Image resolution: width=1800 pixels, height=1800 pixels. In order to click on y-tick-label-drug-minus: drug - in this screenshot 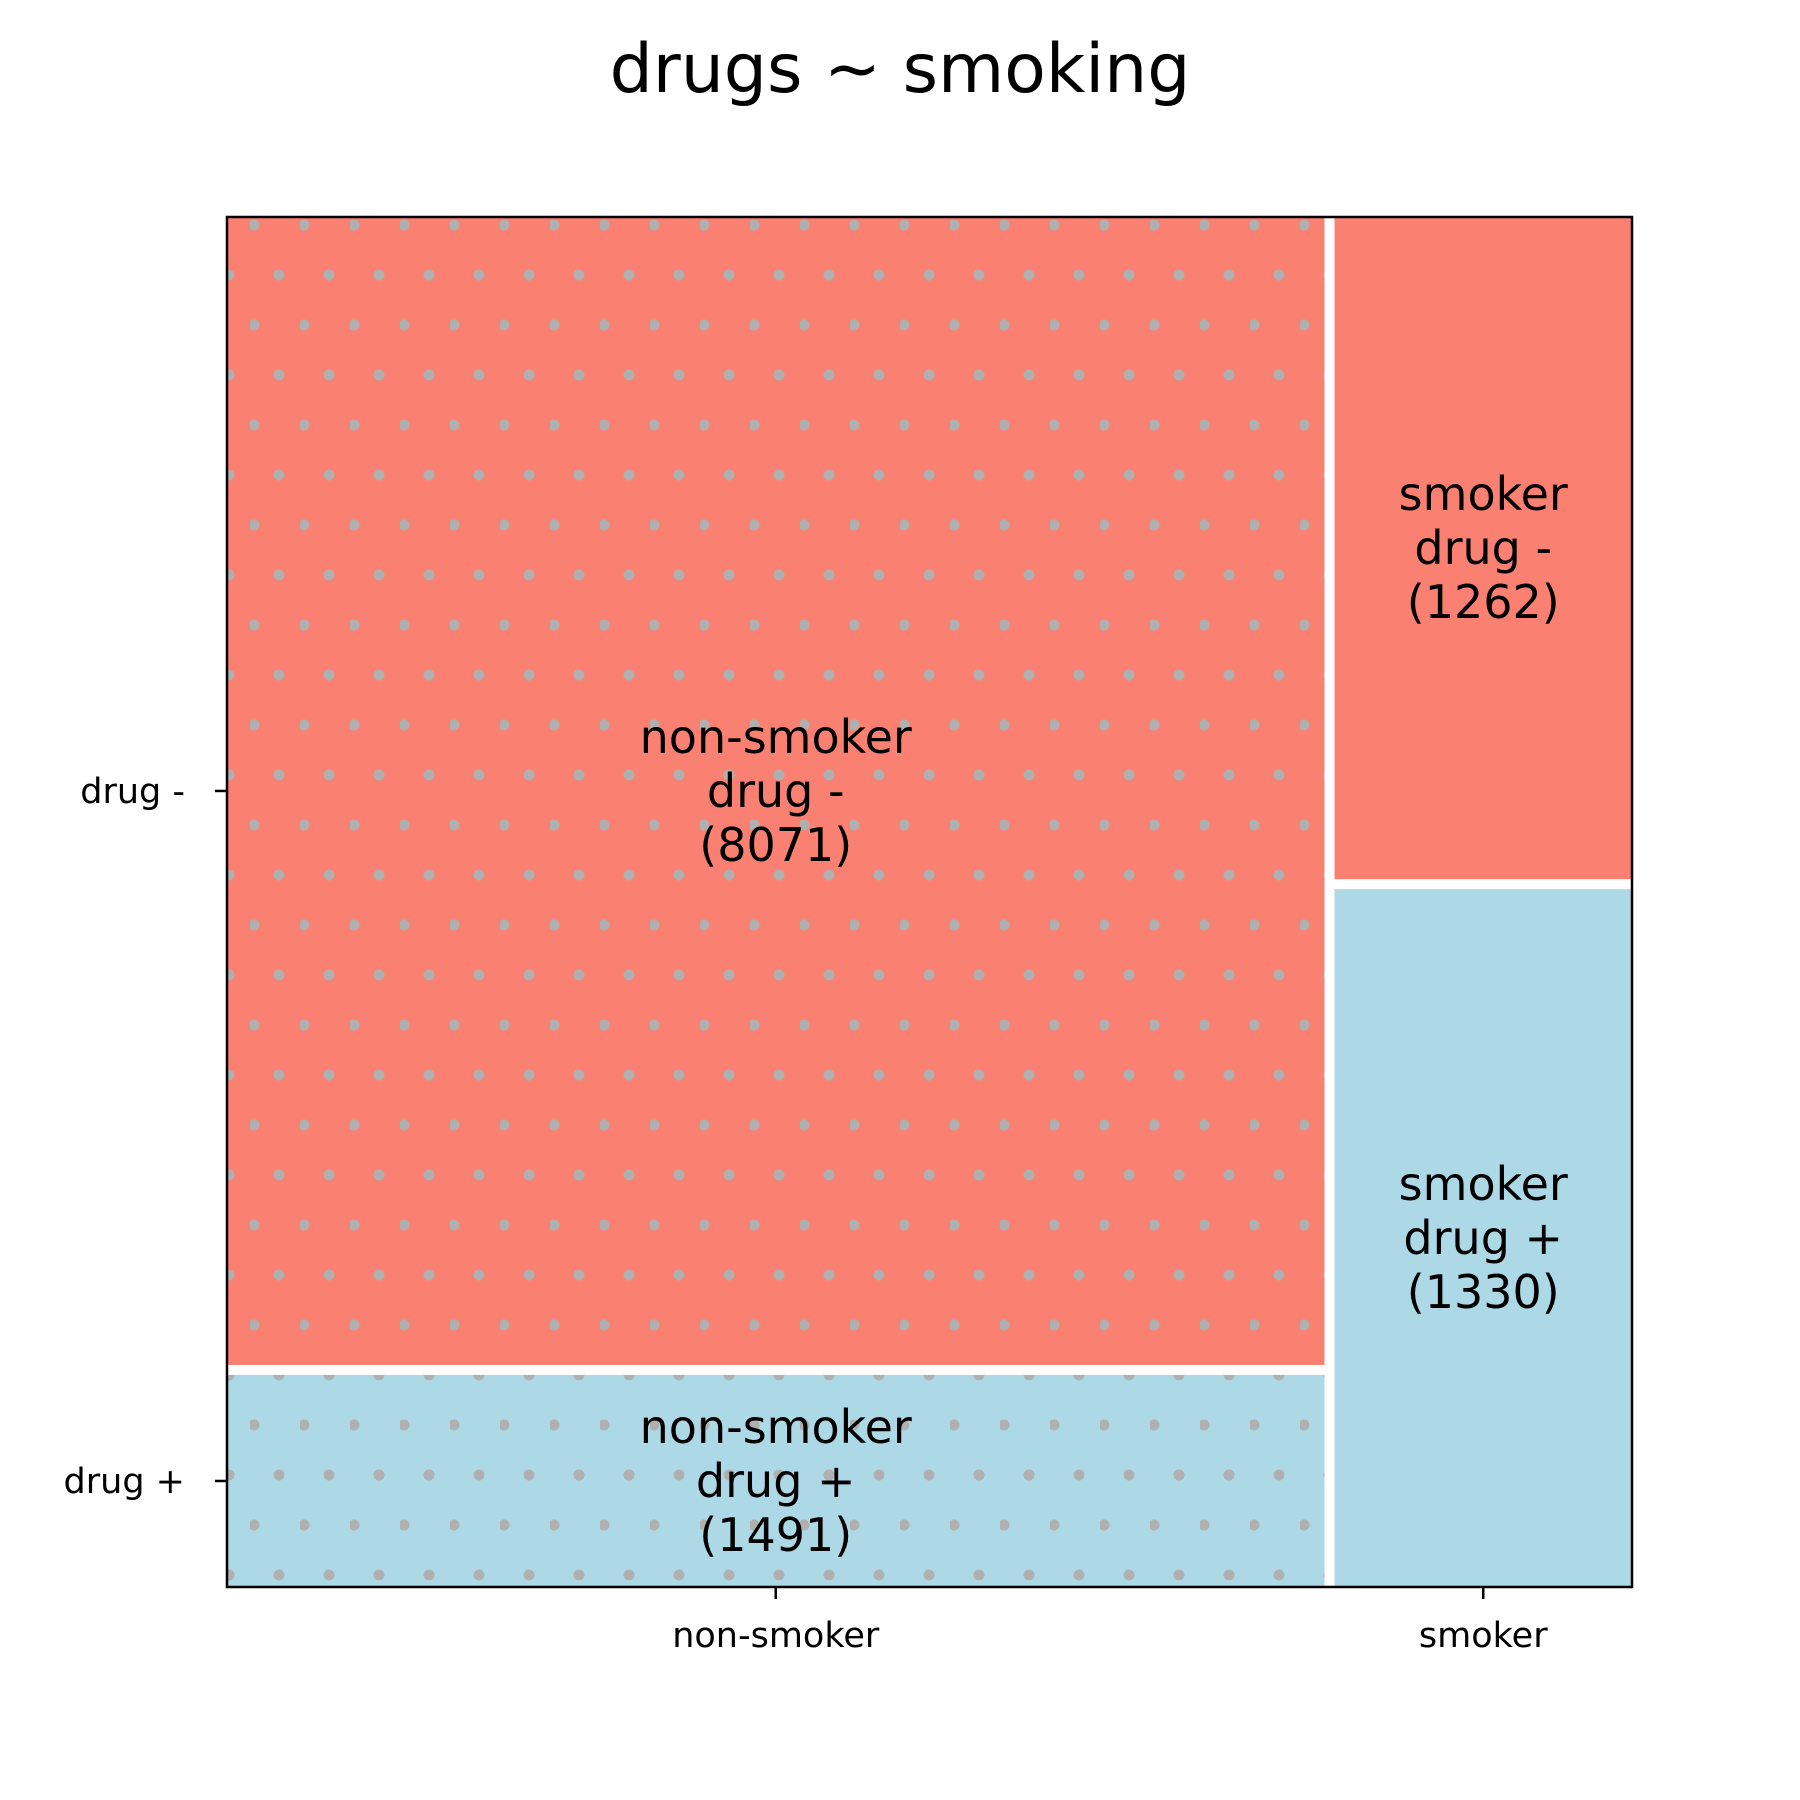, I will do `click(132, 792)`.